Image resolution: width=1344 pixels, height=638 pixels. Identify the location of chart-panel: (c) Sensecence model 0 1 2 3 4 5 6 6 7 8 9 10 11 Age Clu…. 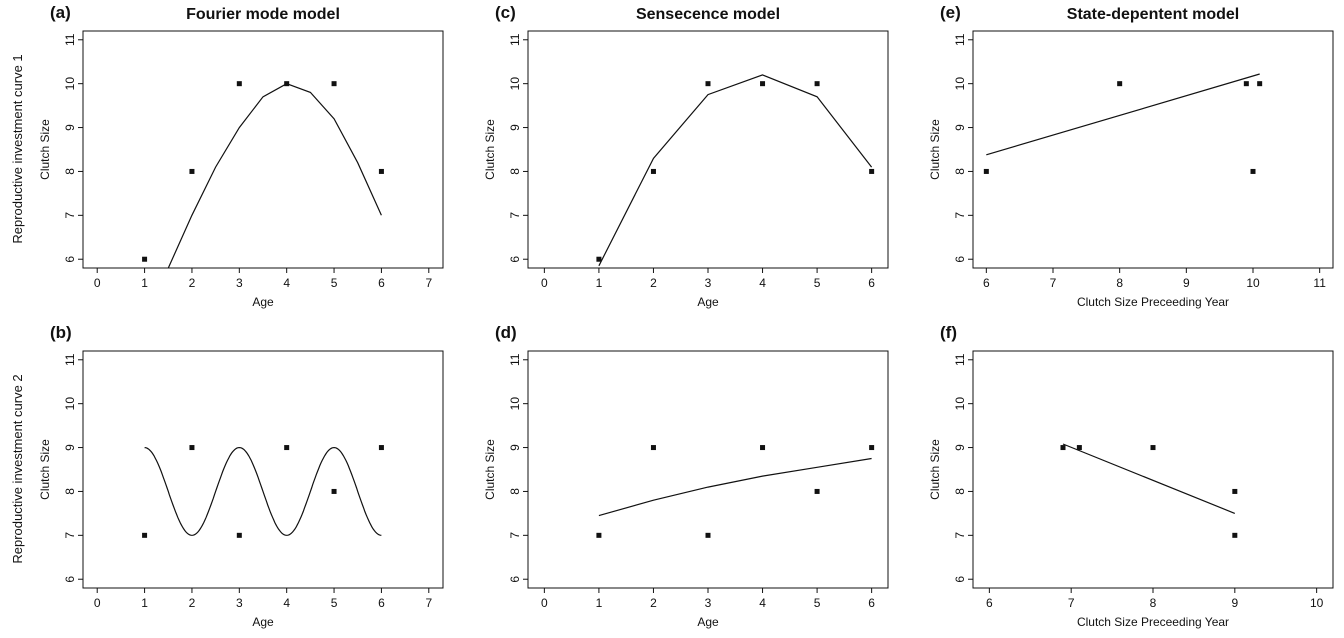
(686, 156).